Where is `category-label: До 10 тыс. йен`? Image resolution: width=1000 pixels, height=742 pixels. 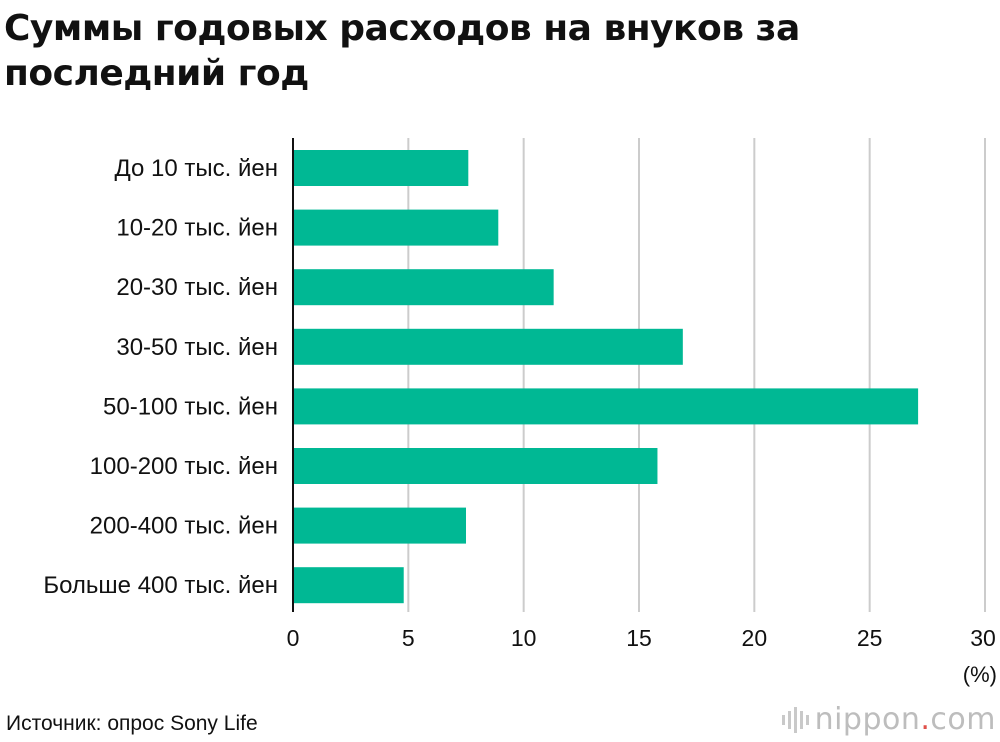
category-label: До 10 тыс. йен is located at coordinates (197, 168).